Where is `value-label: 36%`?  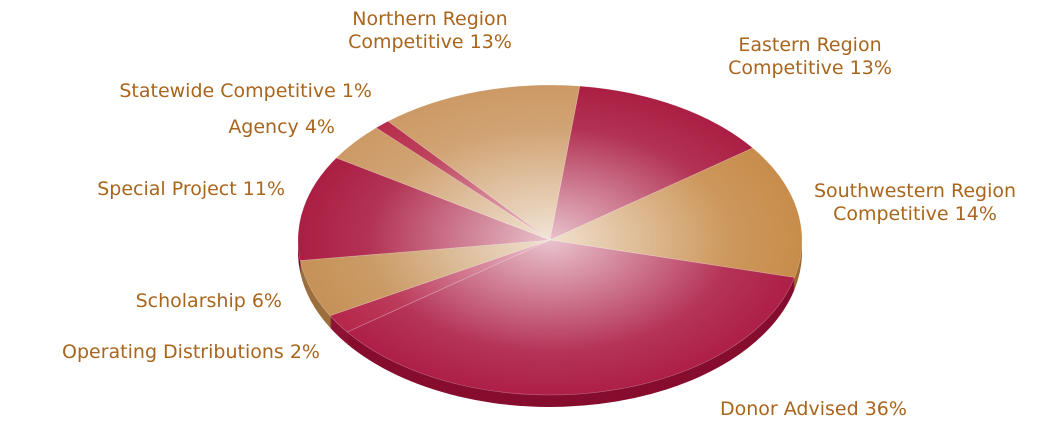 value-label: 36% is located at coordinates (885, 409).